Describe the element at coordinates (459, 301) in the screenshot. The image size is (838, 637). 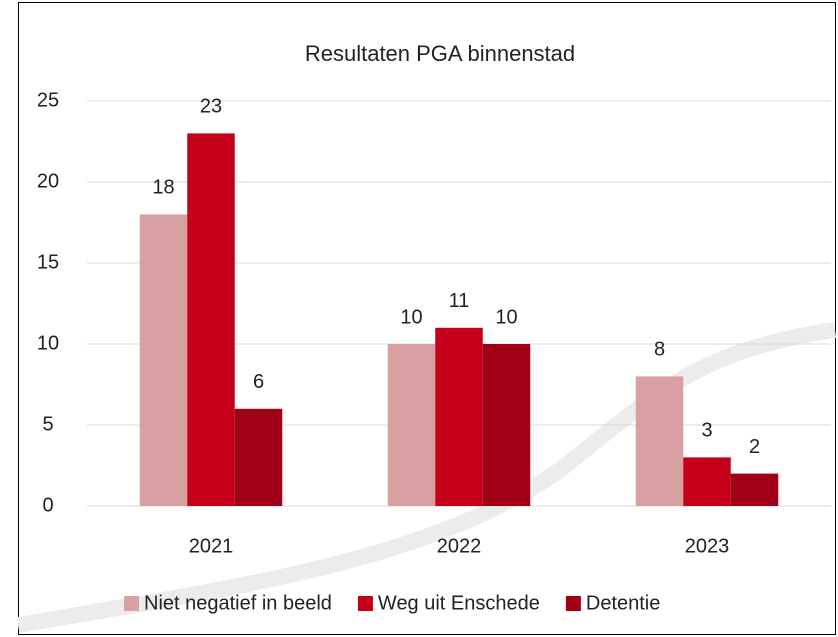
I see `data-label: 11` at that location.